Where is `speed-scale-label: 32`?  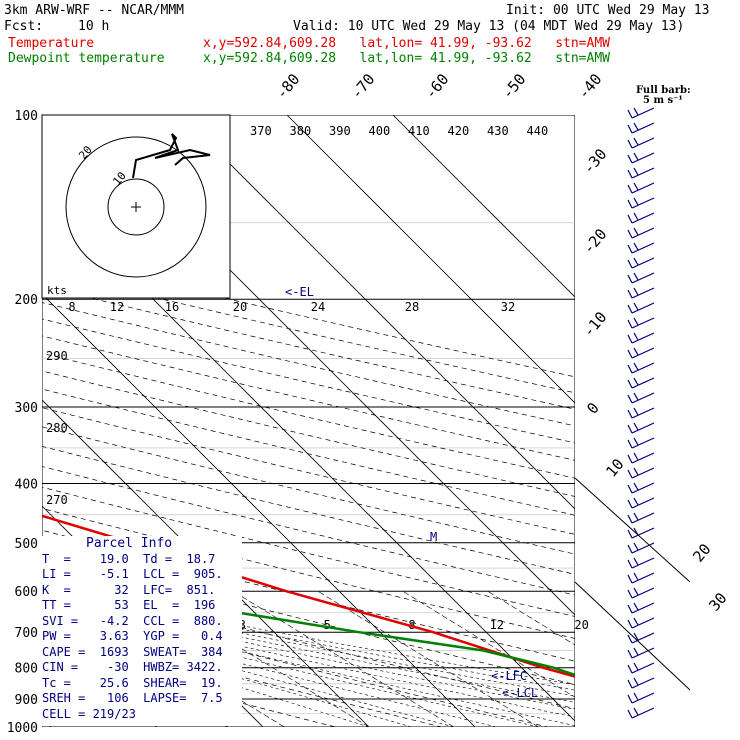 speed-scale-label: 32 is located at coordinates (508, 307).